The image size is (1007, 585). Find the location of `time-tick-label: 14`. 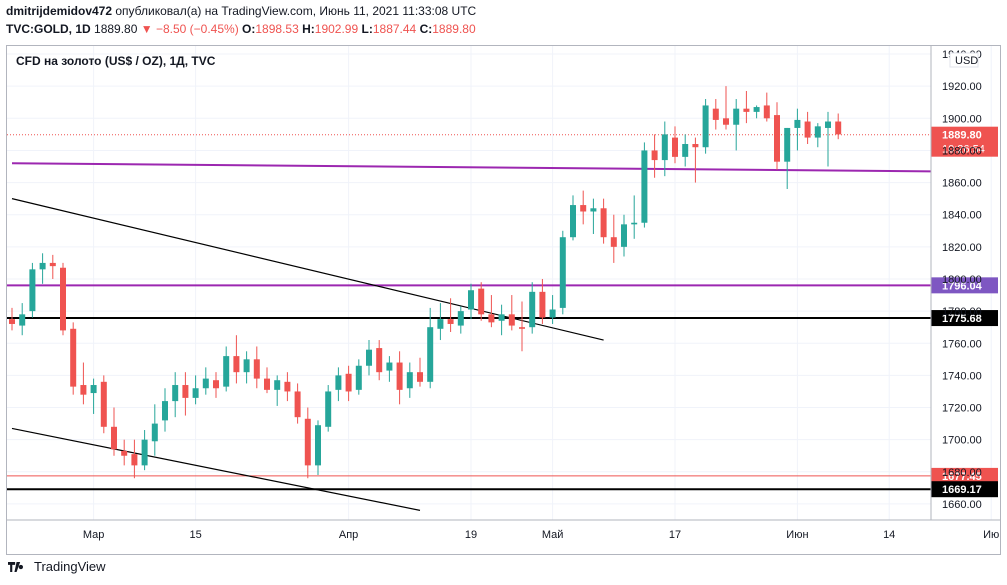

time-tick-label: 14 is located at coordinates (889, 535).